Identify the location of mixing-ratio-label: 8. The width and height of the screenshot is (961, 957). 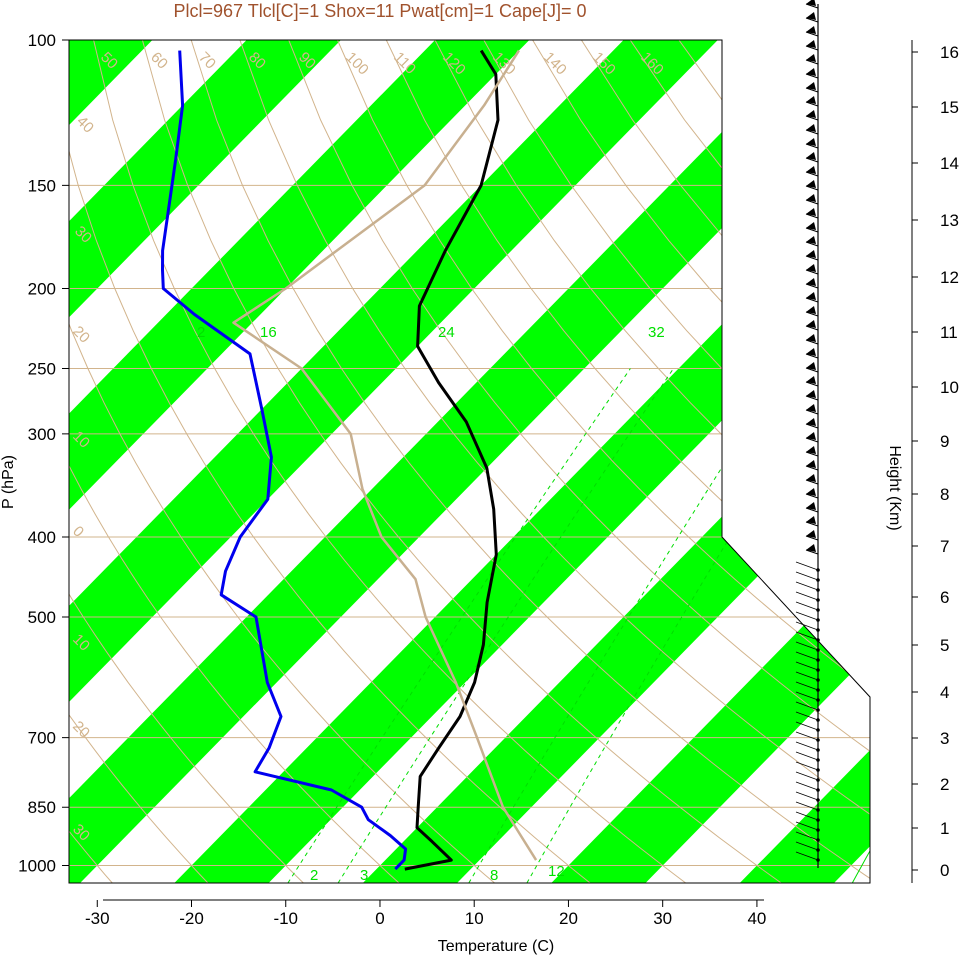
(494, 875).